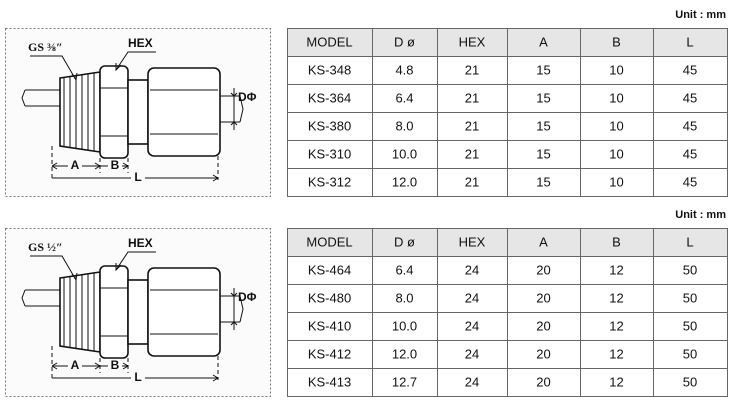 The height and width of the screenshot is (401, 730). I want to click on hex-label: HEX, so click(140, 43).